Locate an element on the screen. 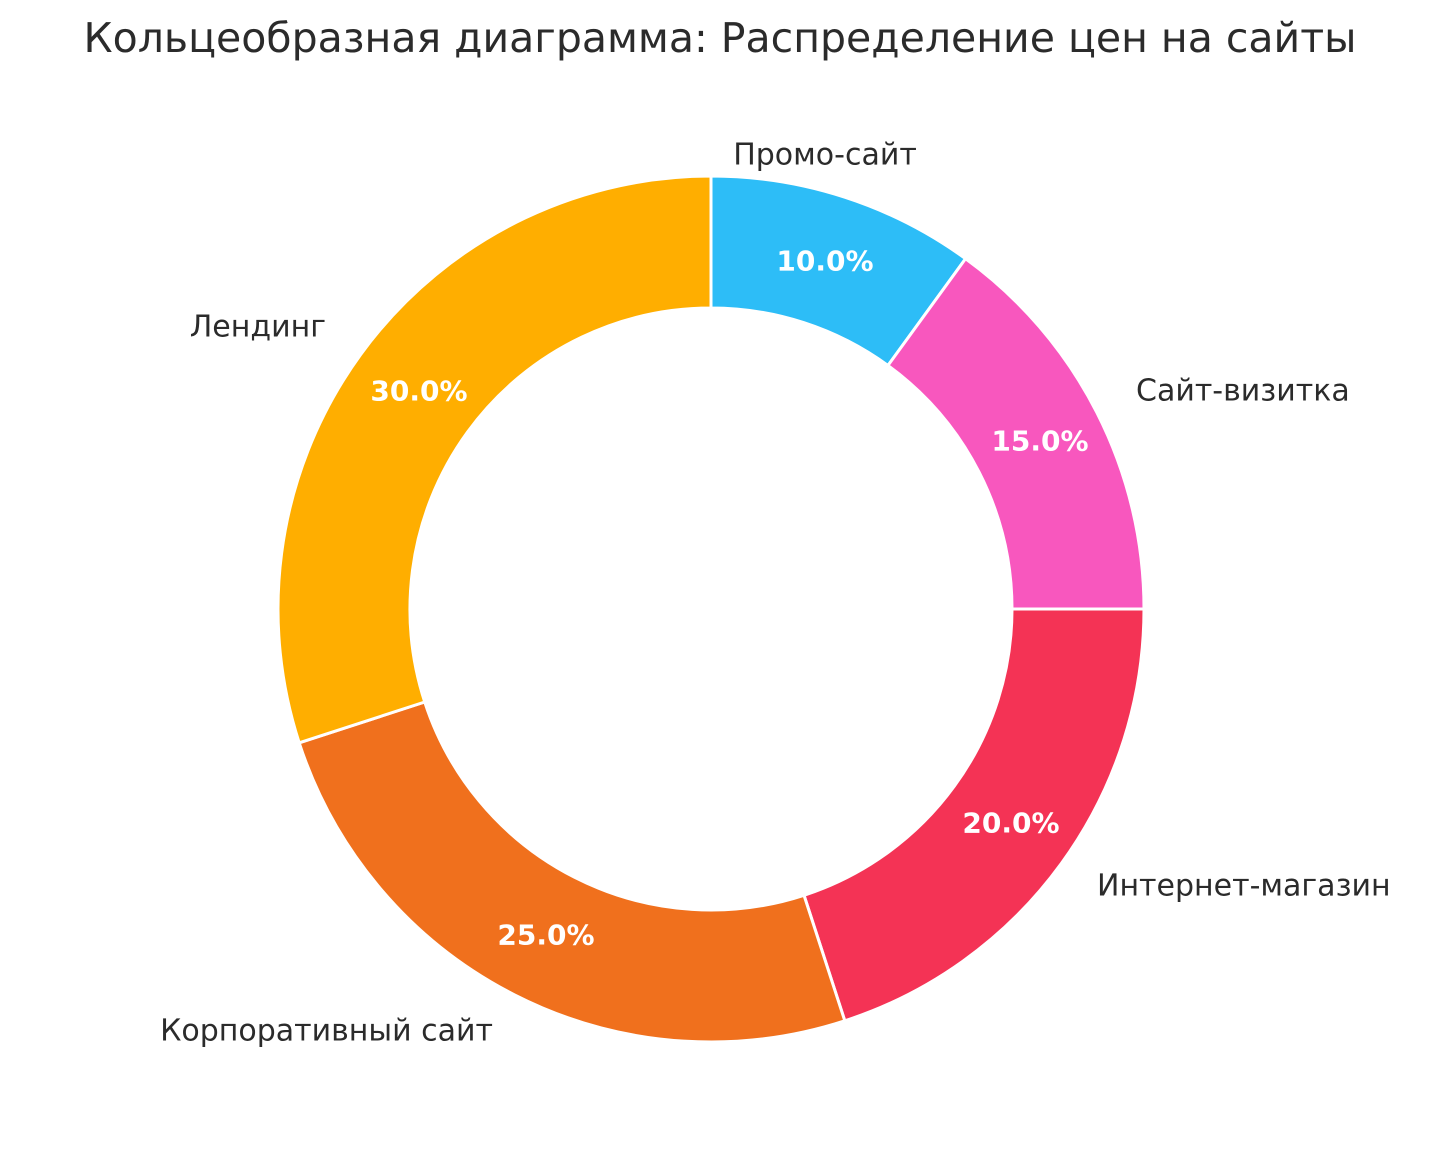  slice-category-label: Интернет-магазин is located at coordinates (1244, 886).